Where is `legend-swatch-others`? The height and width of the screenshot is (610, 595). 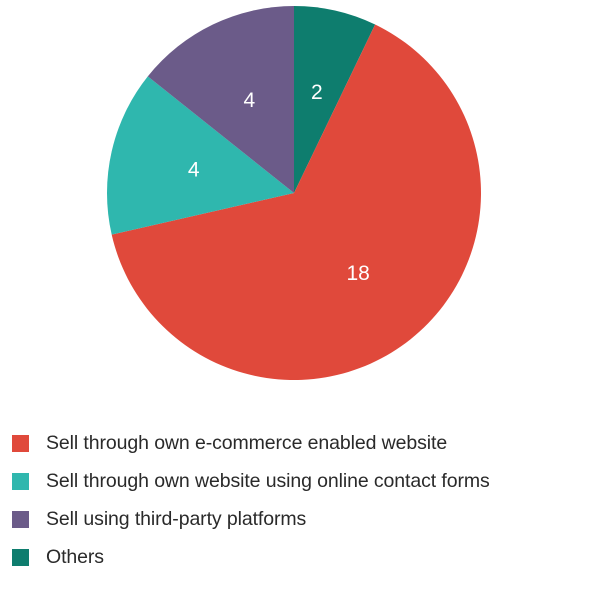 legend-swatch-others is located at coordinates (20, 557).